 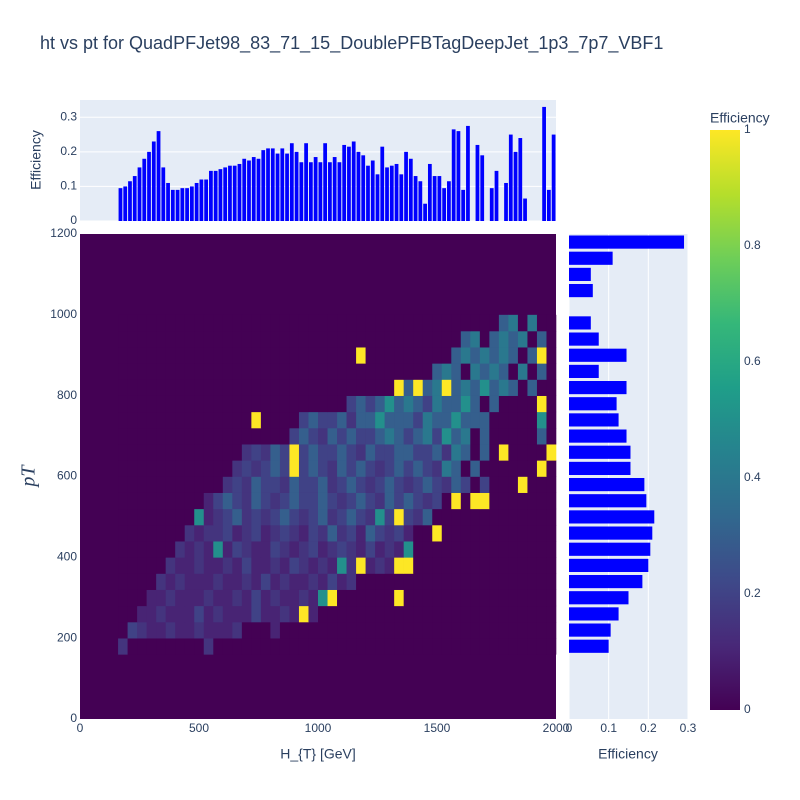 I want to click on y-tick-label: 0.2, so click(x=68, y=151).